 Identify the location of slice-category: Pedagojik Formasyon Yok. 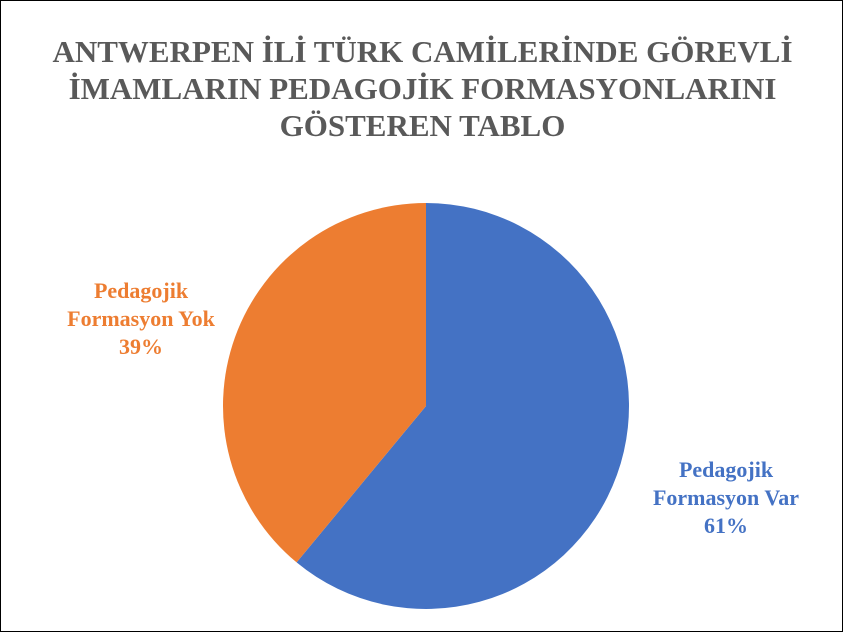
(141, 304).